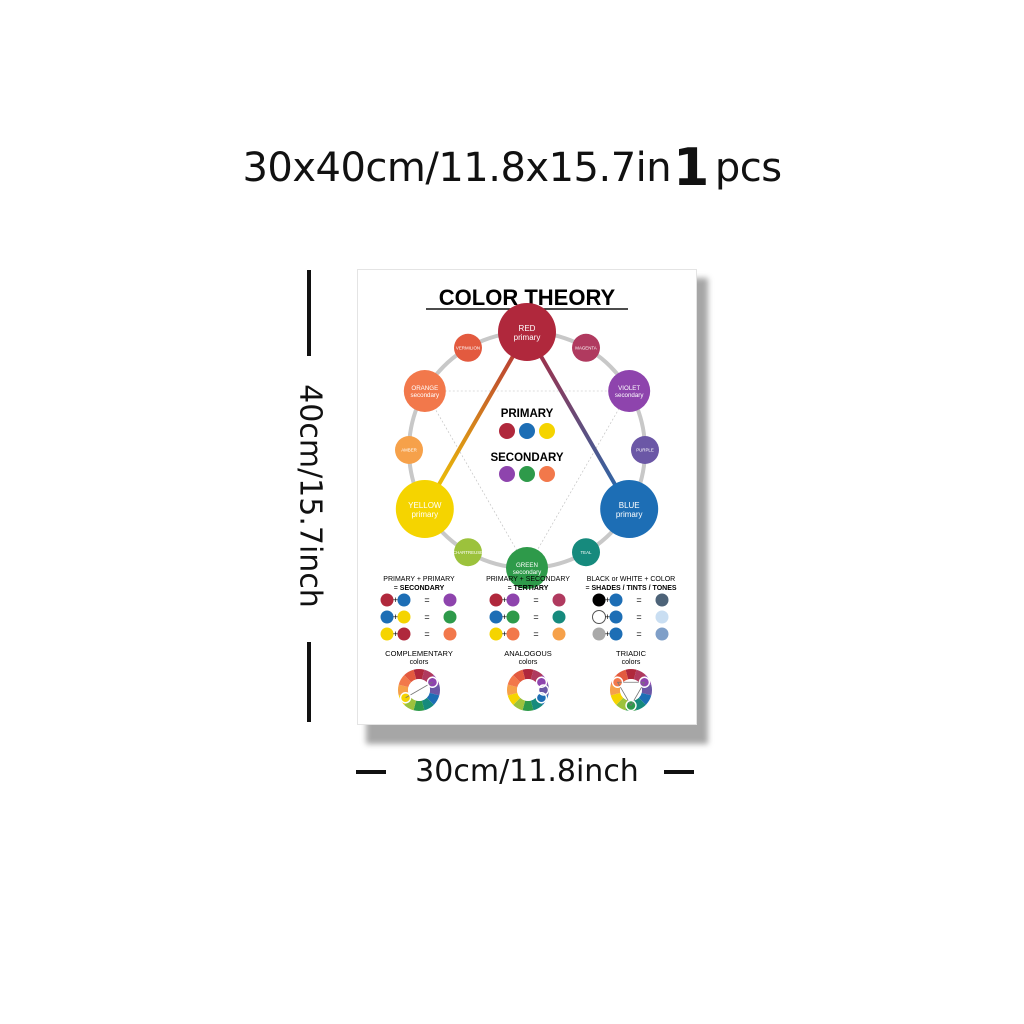 The width and height of the screenshot is (1024, 1024). What do you see at coordinates (457, 168) in the screenshot?
I see `size-text: 30x40cm/11.8x15.7in` at bounding box center [457, 168].